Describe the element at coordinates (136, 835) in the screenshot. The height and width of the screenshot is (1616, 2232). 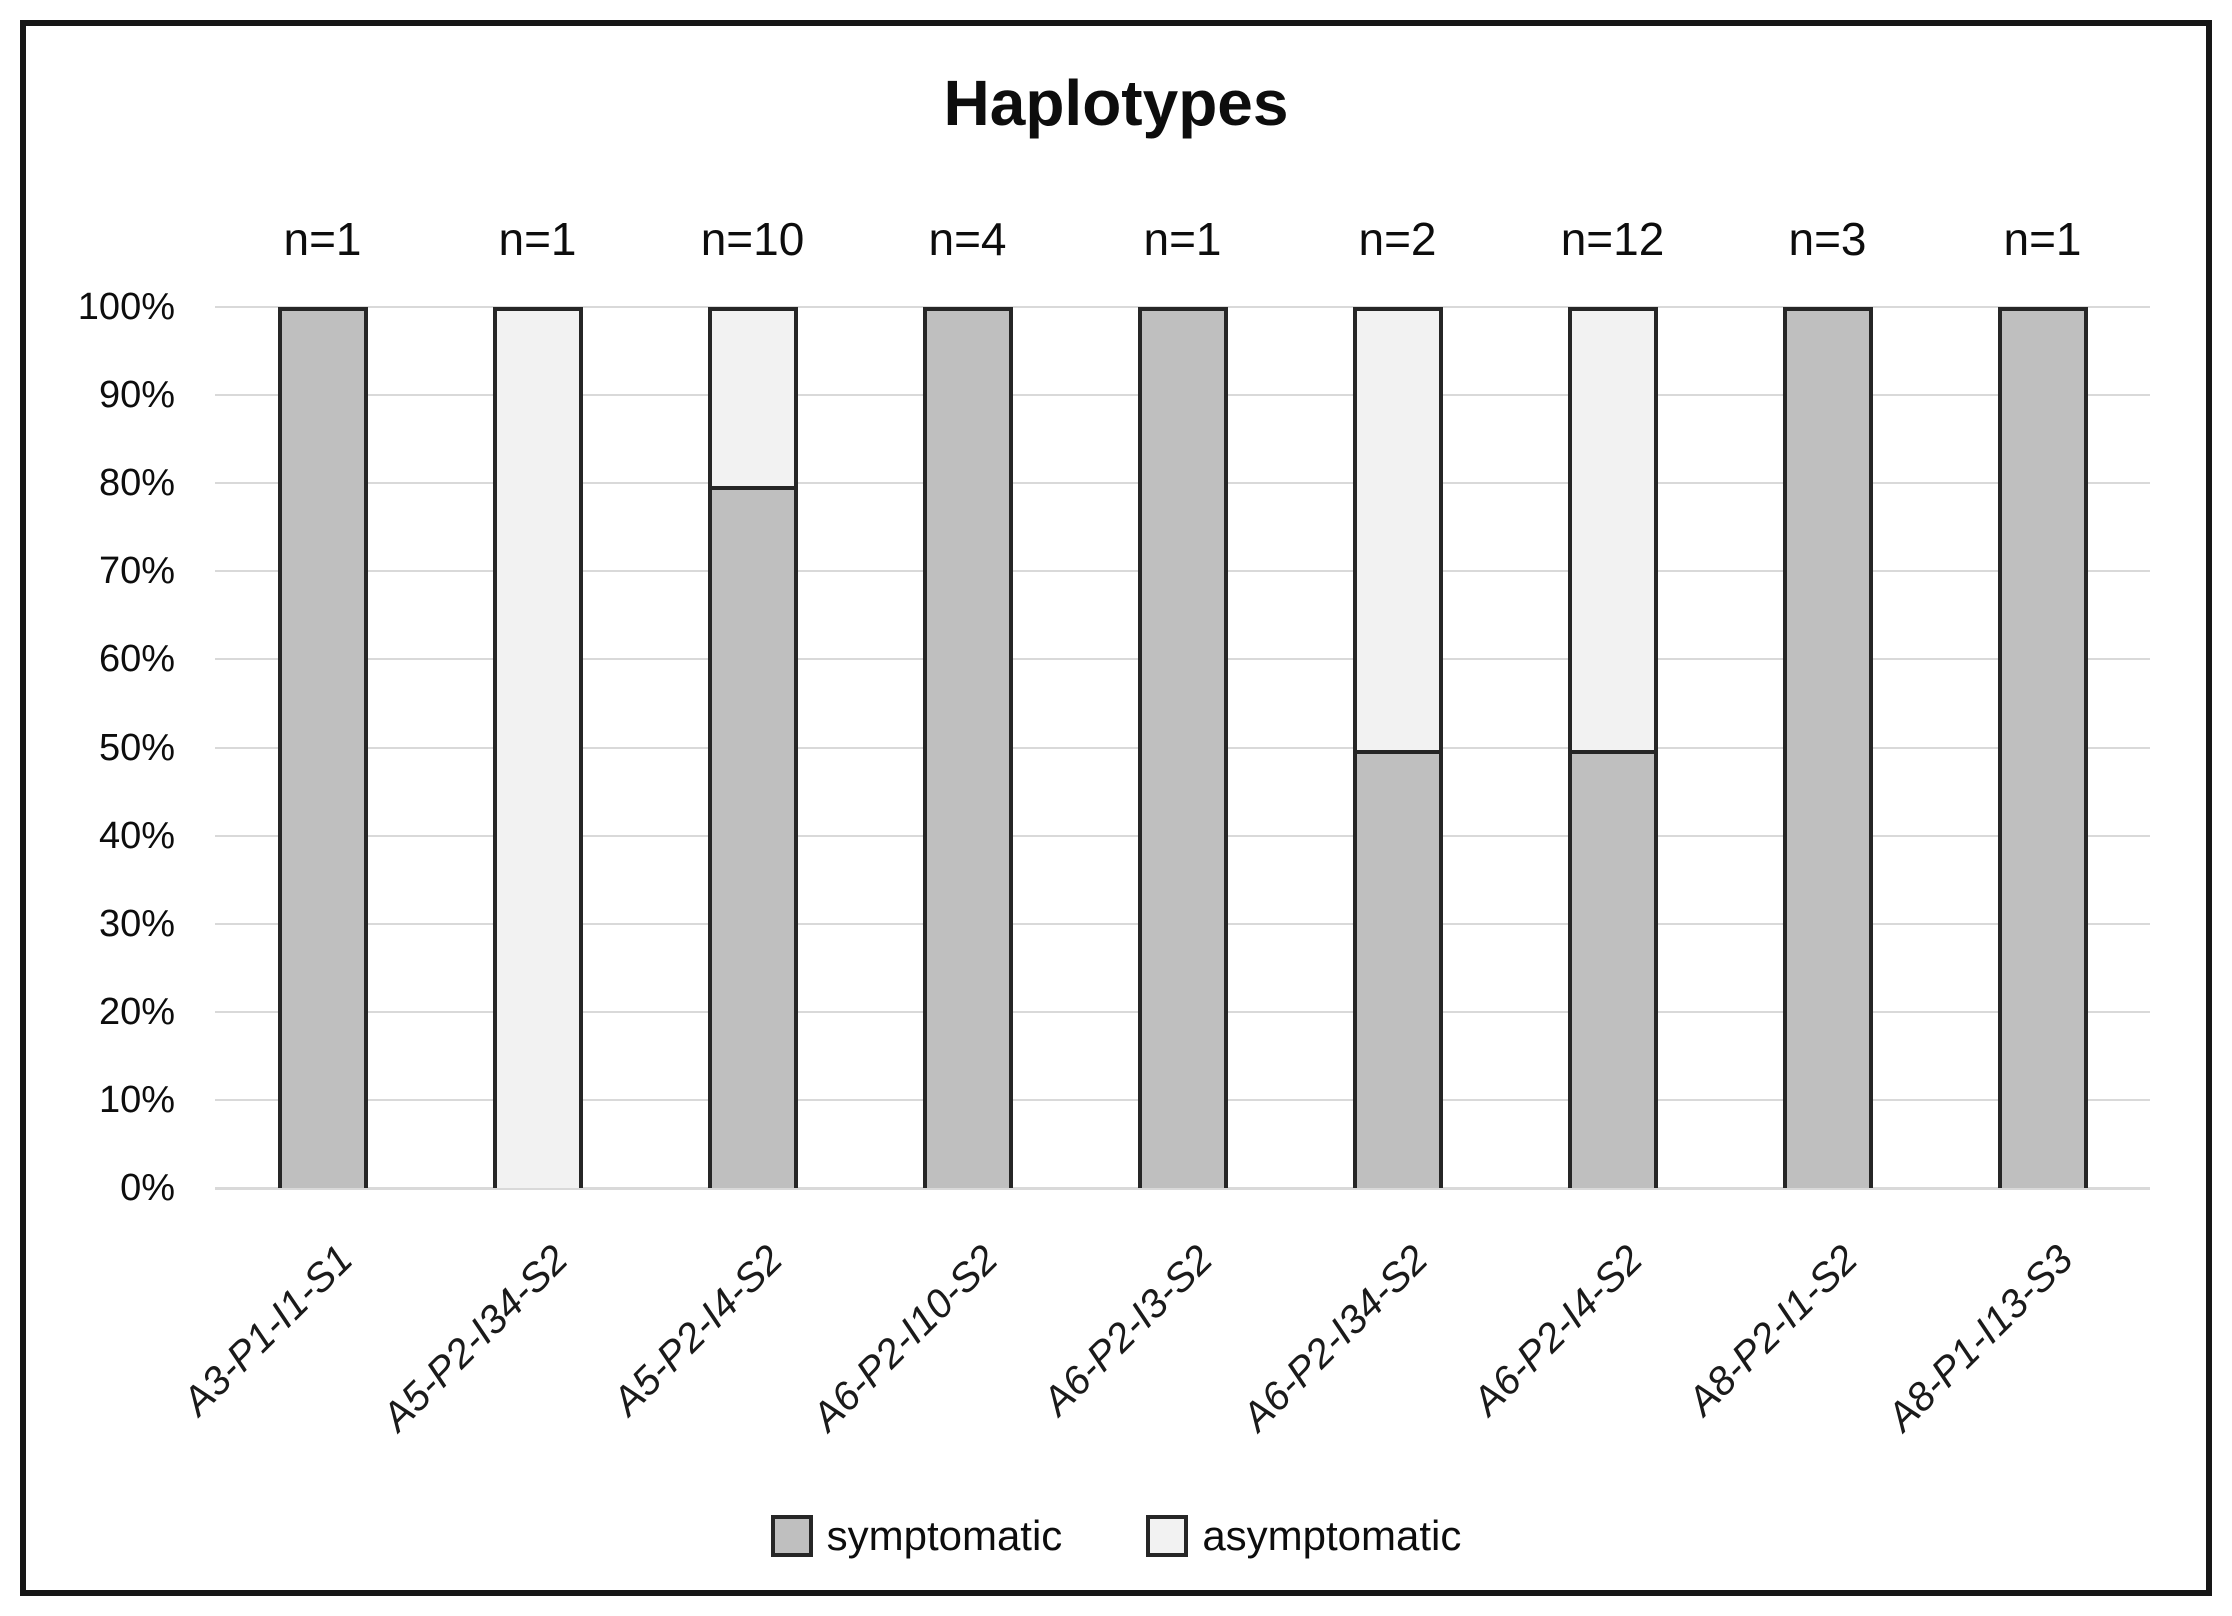
I see `y-tick-label: 40%` at that location.